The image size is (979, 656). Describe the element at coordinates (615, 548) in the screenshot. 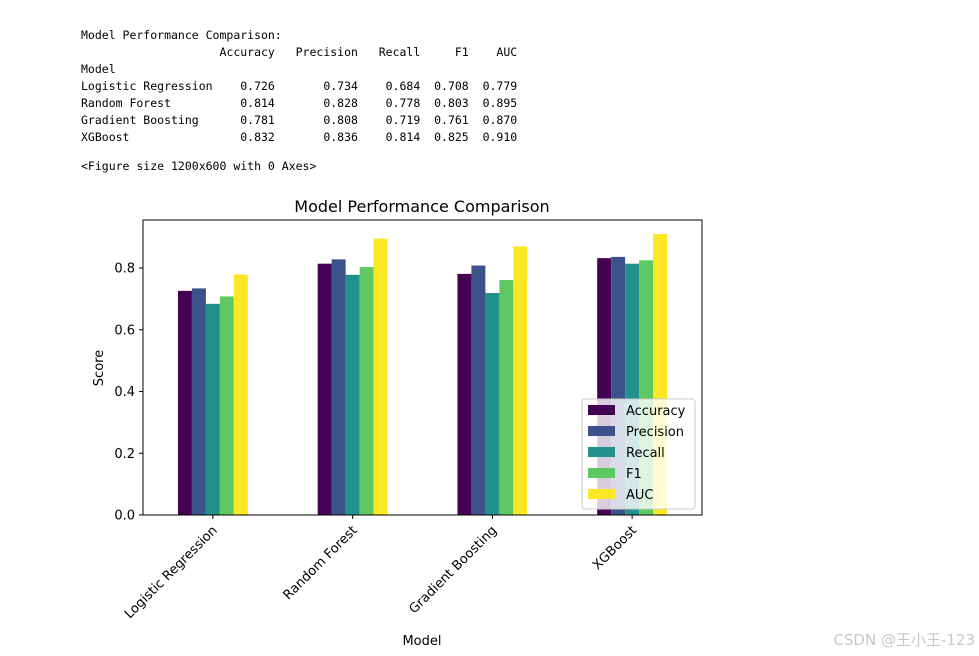

I see `x-tick-label: XGBoost` at that location.